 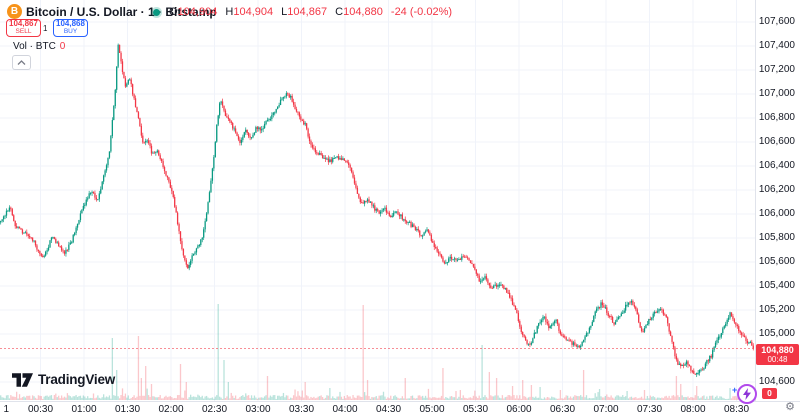 I want to click on open-value: 104,904, so click(x=197, y=12).